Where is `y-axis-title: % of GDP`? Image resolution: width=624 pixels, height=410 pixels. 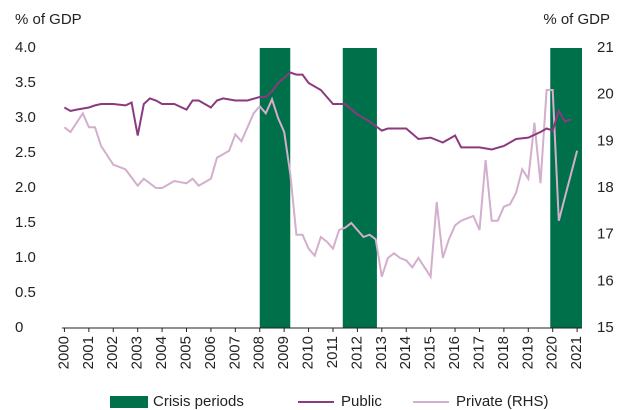
y-axis-title: % of GDP is located at coordinates (48, 19).